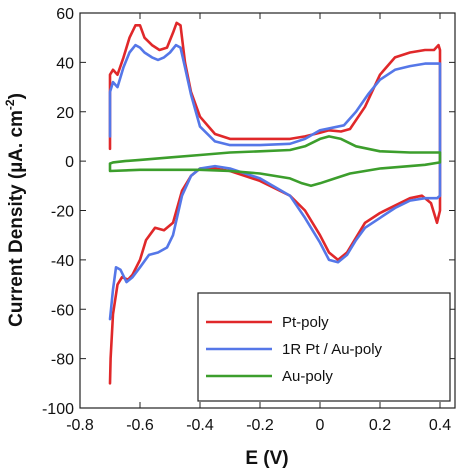  Describe the element at coordinates (320, 425) in the screenshot. I see `x-tick-label: 0` at that location.